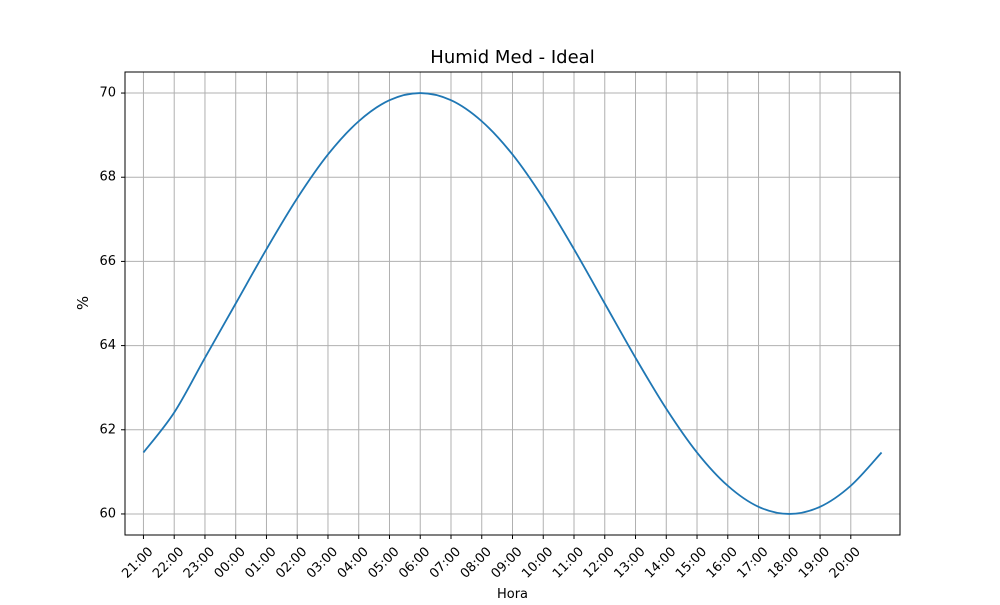  Describe the element at coordinates (107, 261) in the screenshot. I see `y-tick-label: 66` at that location.